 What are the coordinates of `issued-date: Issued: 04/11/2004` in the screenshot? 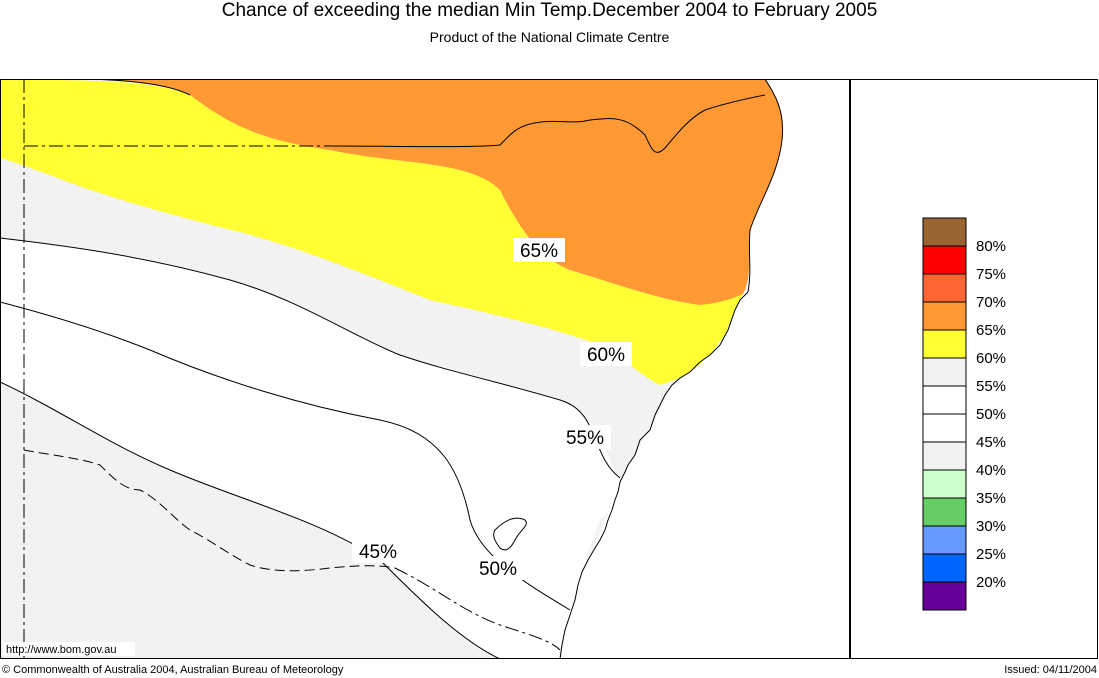 It's located at (1050, 670).